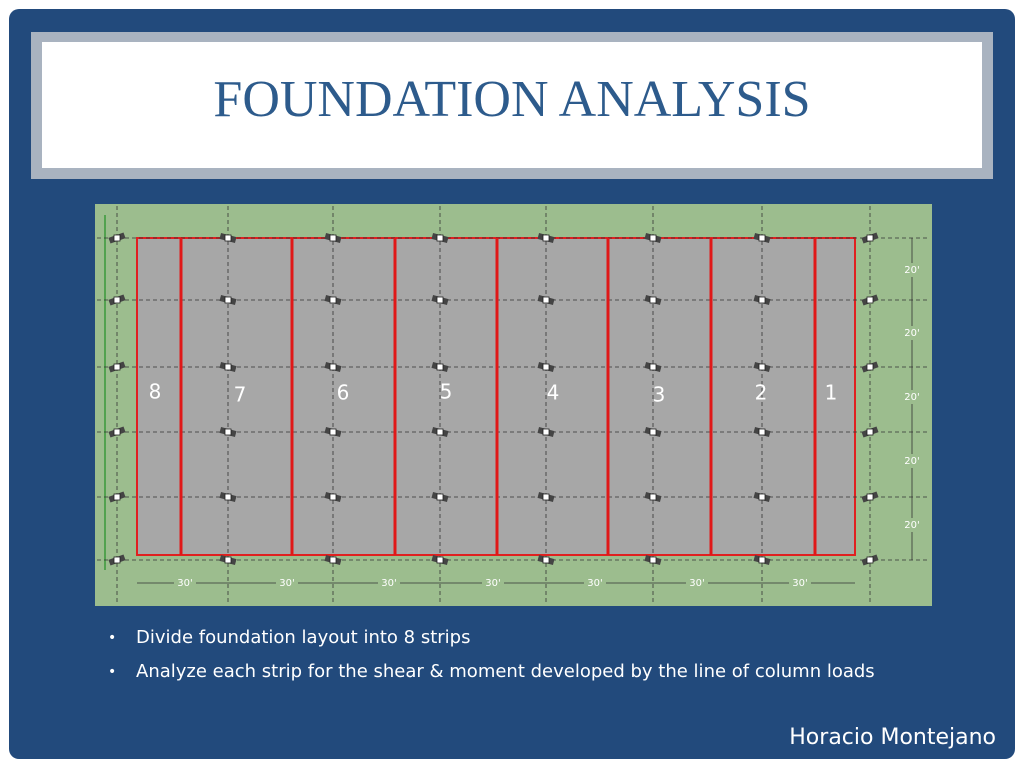  What do you see at coordinates (155, 392) in the screenshot?
I see `strip-label: 8` at bounding box center [155, 392].